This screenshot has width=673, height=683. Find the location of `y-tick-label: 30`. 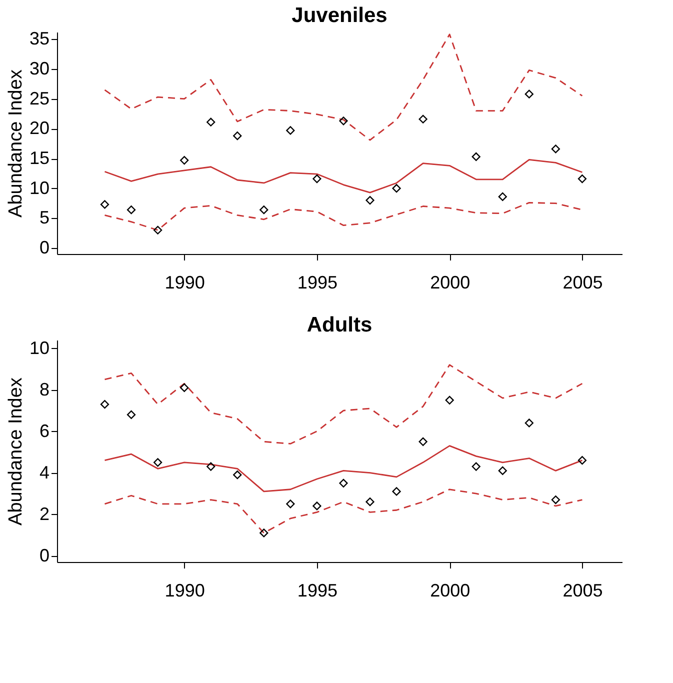

y-tick-label: 30 is located at coordinates (39, 68).